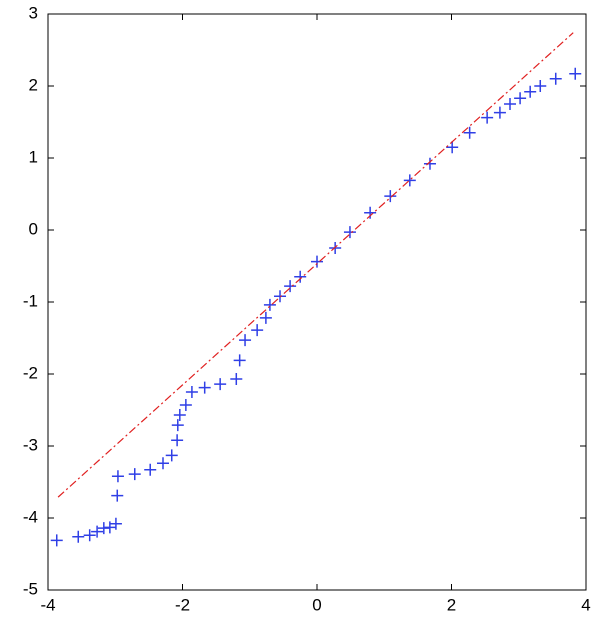  I want to click on y-tick-label: -1, so click(30, 300).